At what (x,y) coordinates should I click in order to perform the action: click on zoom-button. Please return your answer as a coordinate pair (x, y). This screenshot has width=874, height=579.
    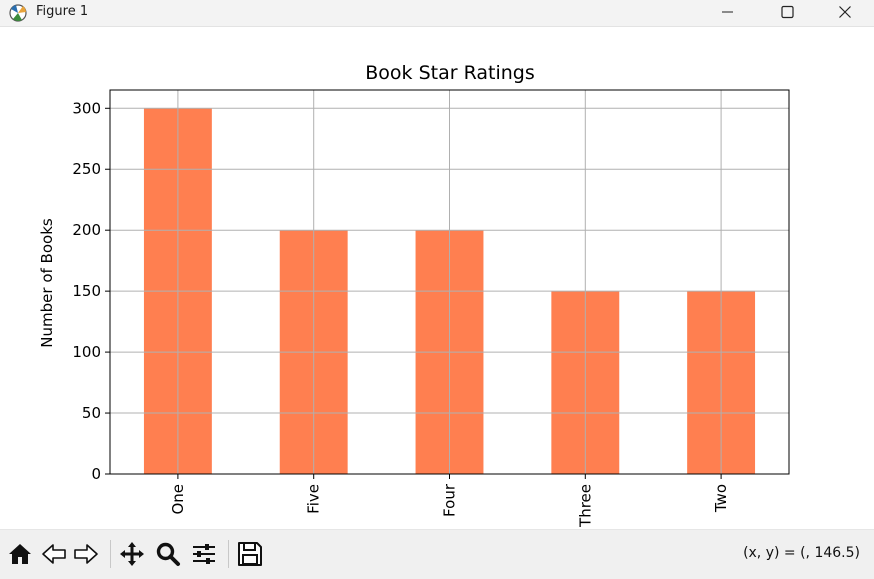
    Looking at the image, I should click on (168, 554).